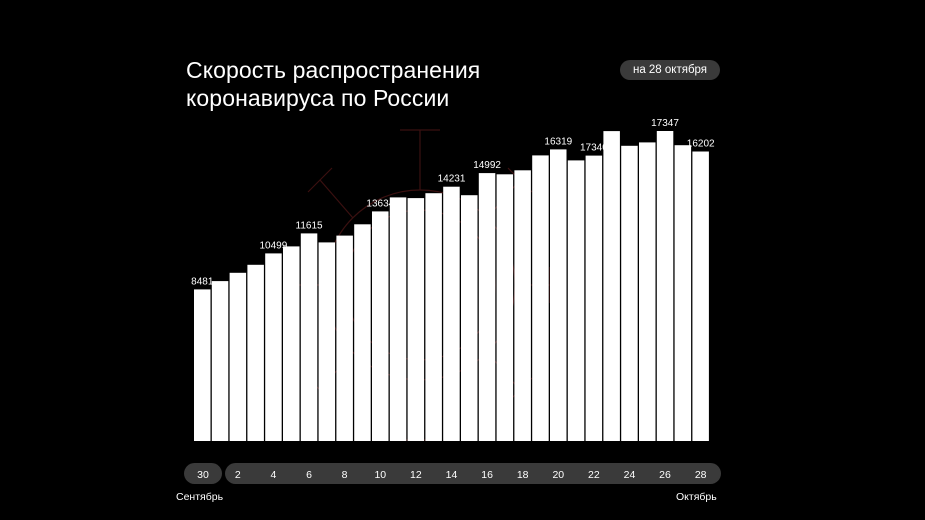 This screenshot has width=925, height=520. What do you see at coordinates (630, 475) in the screenshot?
I see `tick-label-24: 24` at bounding box center [630, 475].